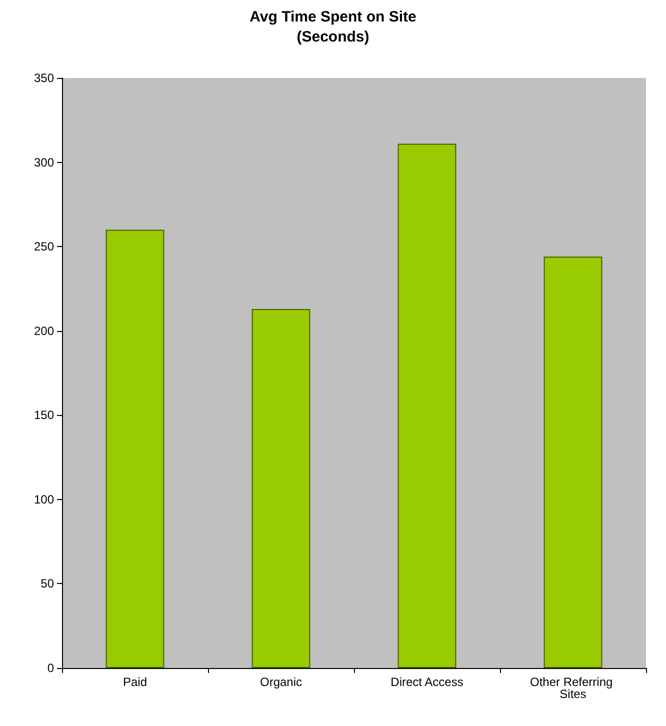 Image resolution: width=666 pixels, height=726 pixels. What do you see at coordinates (573, 688) in the screenshot?
I see `x-tick-label: Other Referring Sites` at bounding box center [573, 688].